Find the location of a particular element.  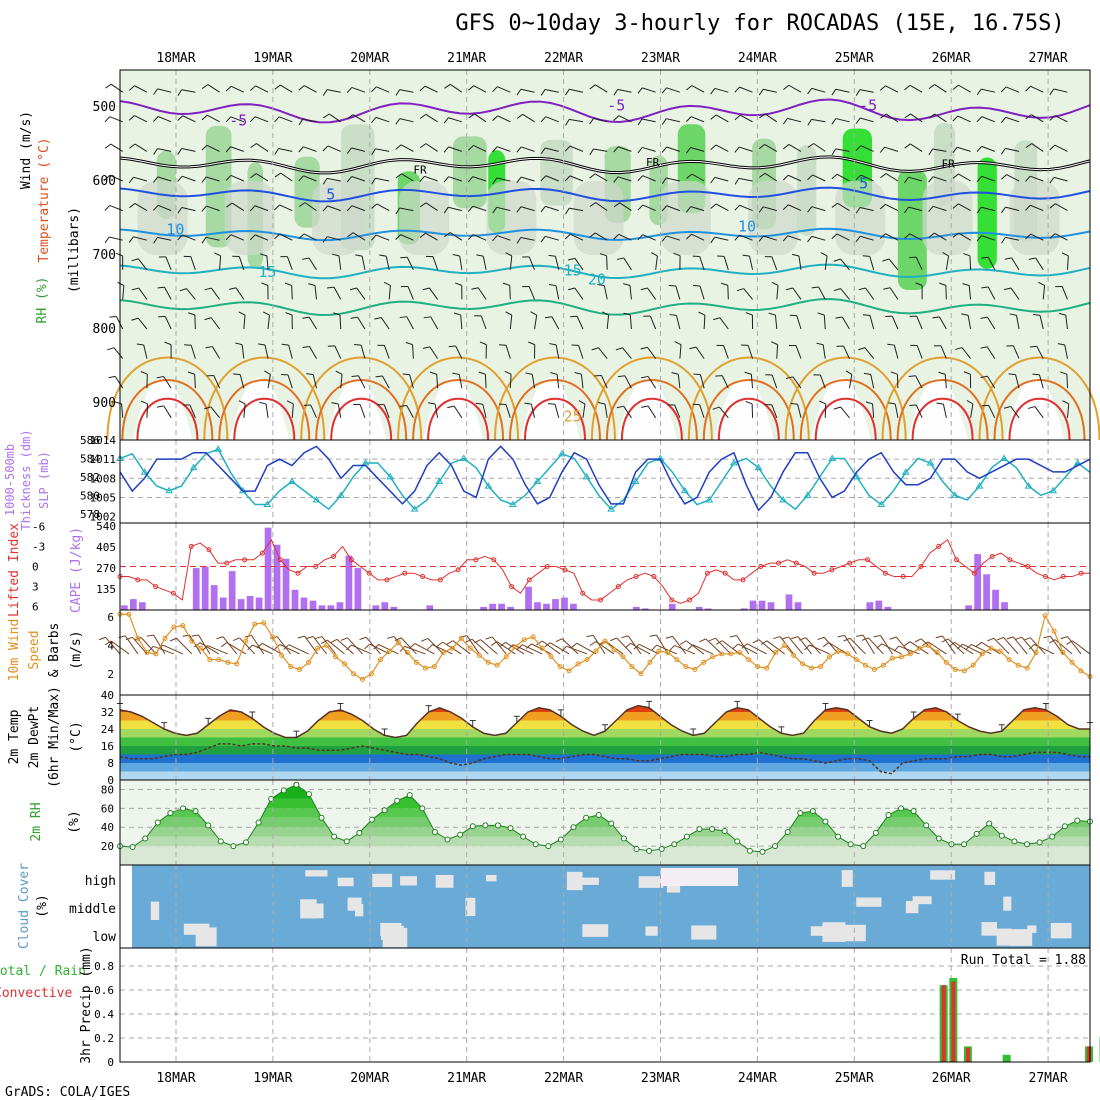

temp-arch is located at coordinates (942, 410).